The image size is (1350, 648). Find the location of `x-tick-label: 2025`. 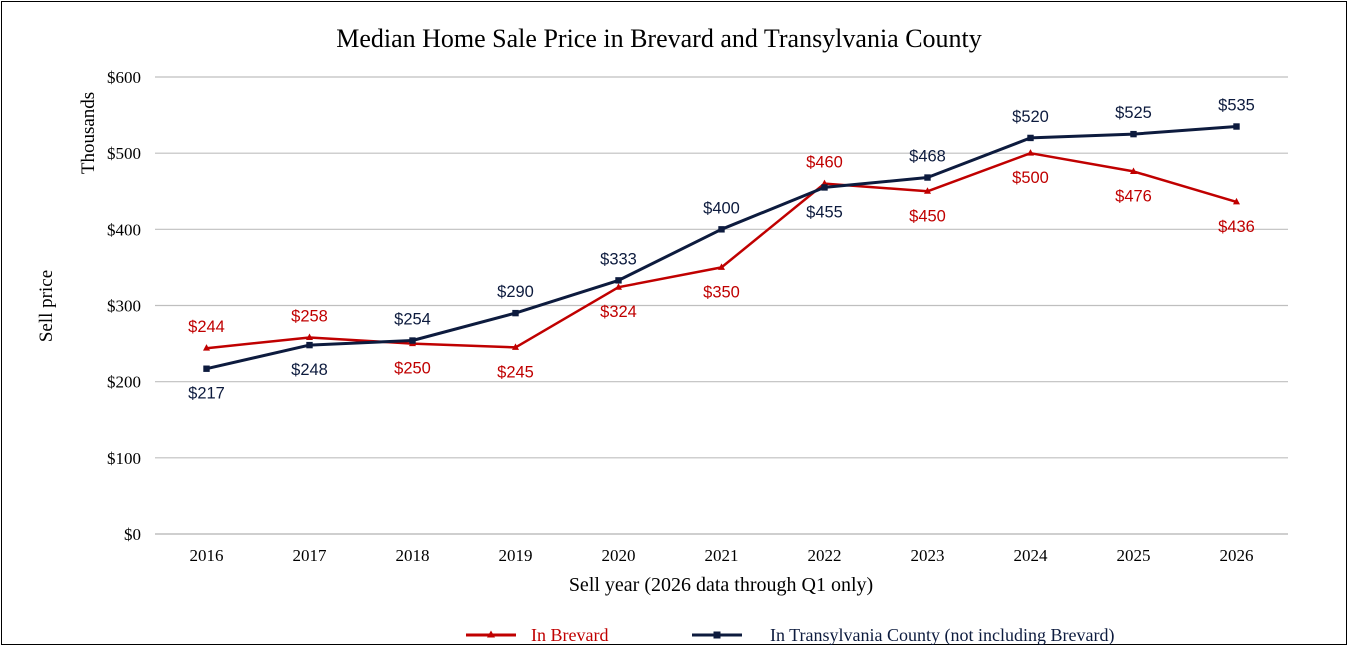

x-tick-label: 2025 is located at coordinates (1134, 555).